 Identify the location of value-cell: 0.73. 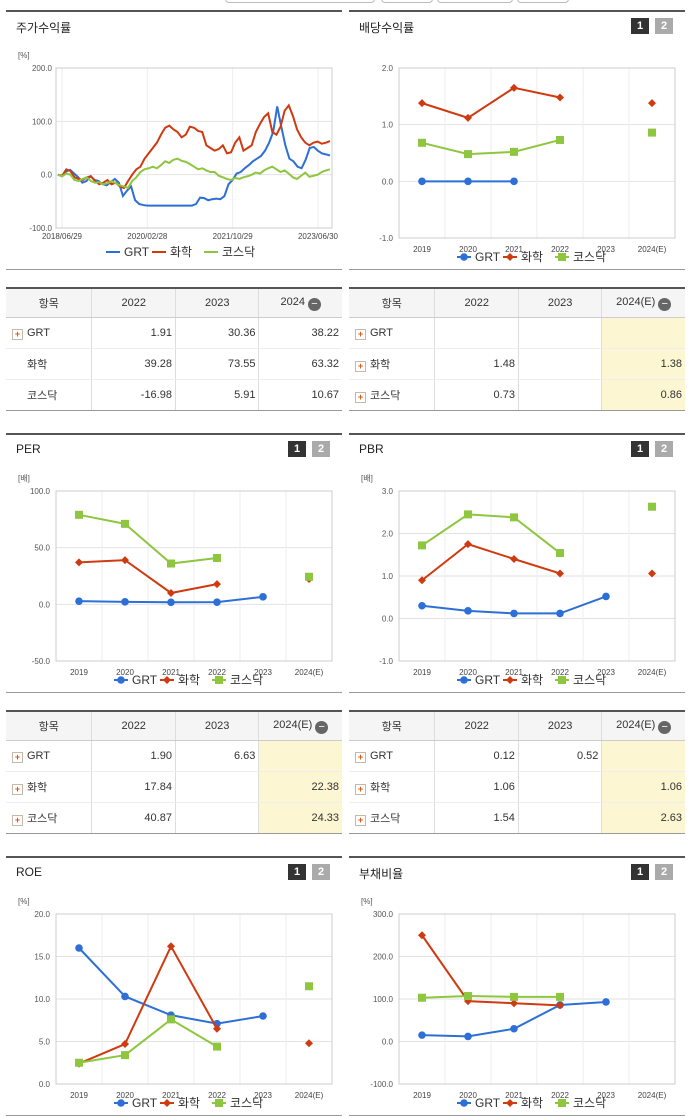
(476, 394).